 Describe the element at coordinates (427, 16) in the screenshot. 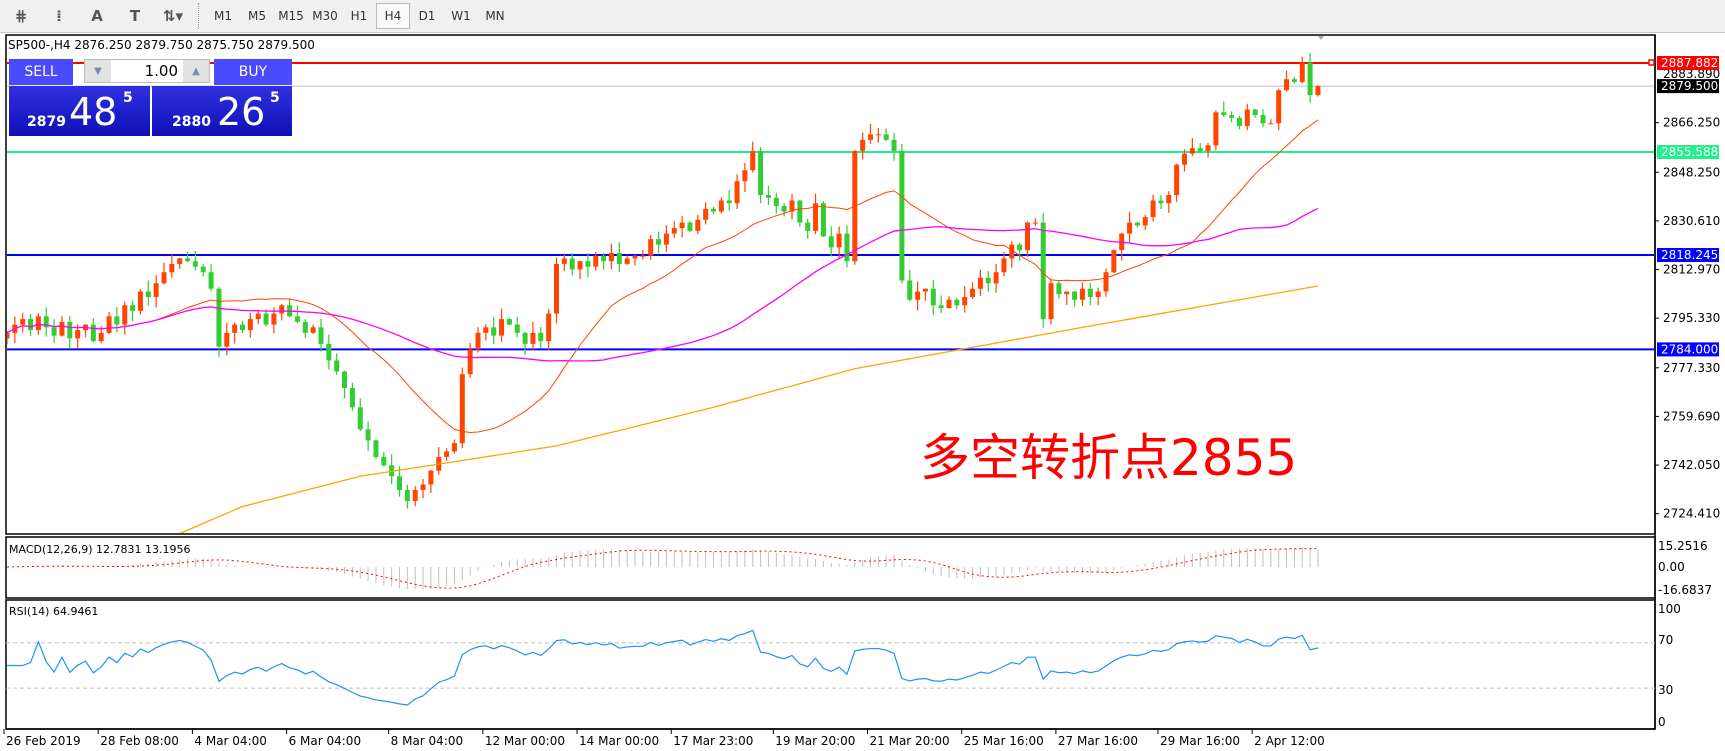

I see `timeframe-d1: D1` at that location.